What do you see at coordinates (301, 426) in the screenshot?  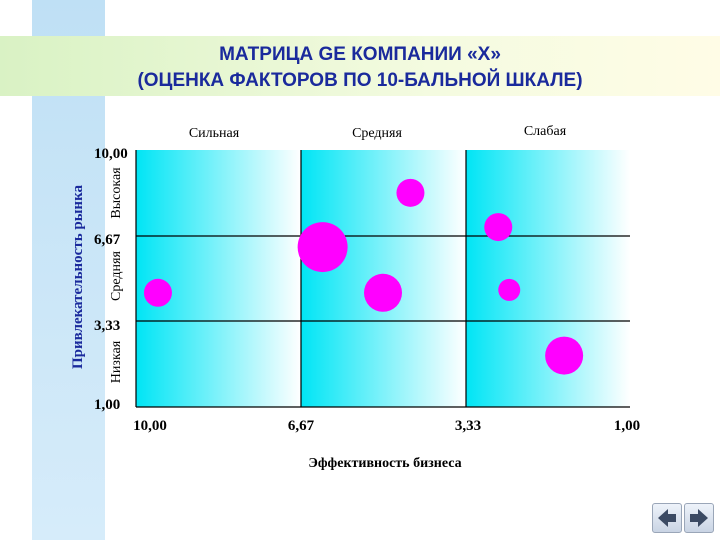 I see `x-tick-label: 6,67` at bounding box center [301, 426].